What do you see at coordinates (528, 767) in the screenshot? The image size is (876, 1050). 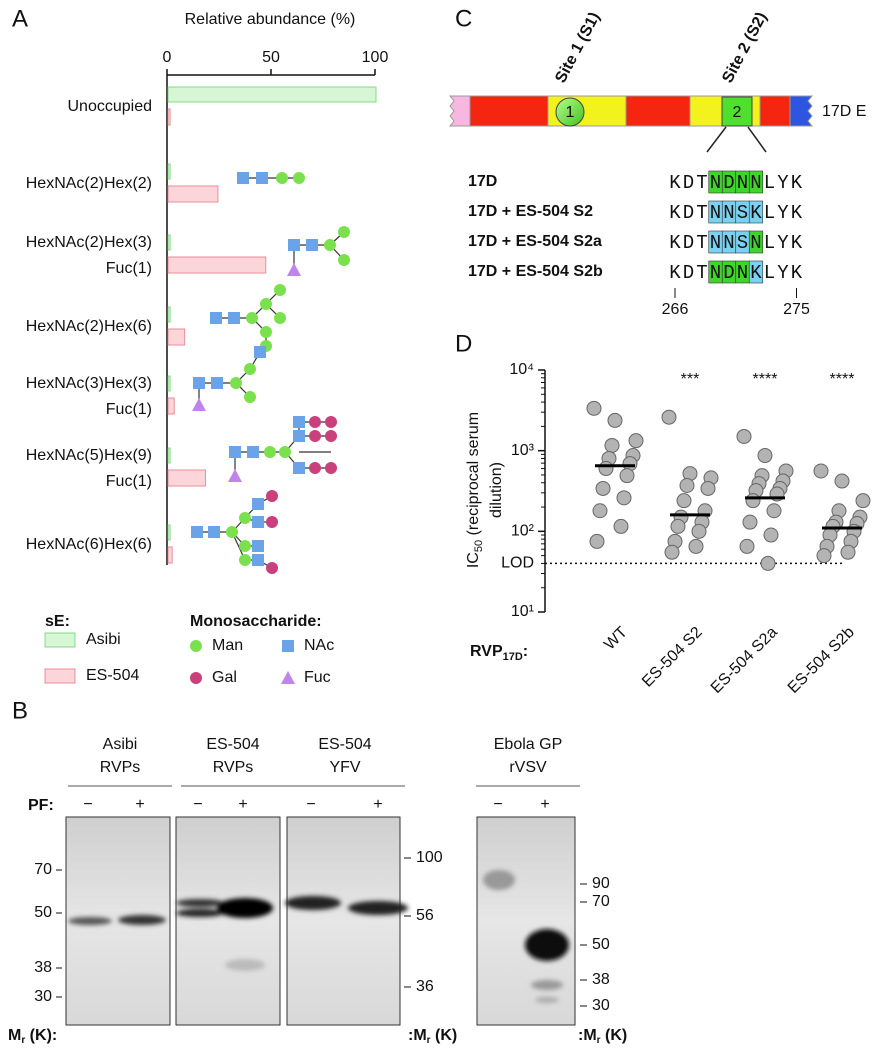 I see `blot-group-label: rVSV` at bounding box center [528, 767].